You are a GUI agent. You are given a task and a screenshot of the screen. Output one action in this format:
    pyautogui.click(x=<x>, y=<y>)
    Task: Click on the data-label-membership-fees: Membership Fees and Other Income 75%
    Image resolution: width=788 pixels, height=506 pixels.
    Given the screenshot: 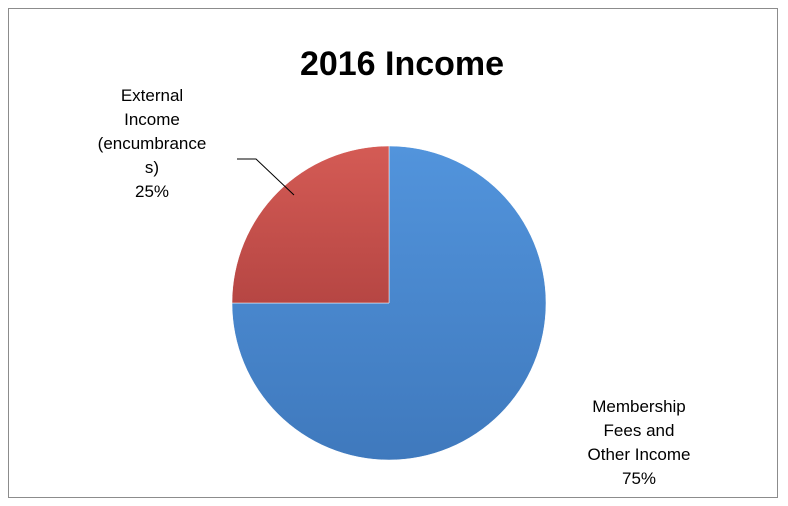 What is the action you would take?
    pyautogui.click(x=639, y=442)
    